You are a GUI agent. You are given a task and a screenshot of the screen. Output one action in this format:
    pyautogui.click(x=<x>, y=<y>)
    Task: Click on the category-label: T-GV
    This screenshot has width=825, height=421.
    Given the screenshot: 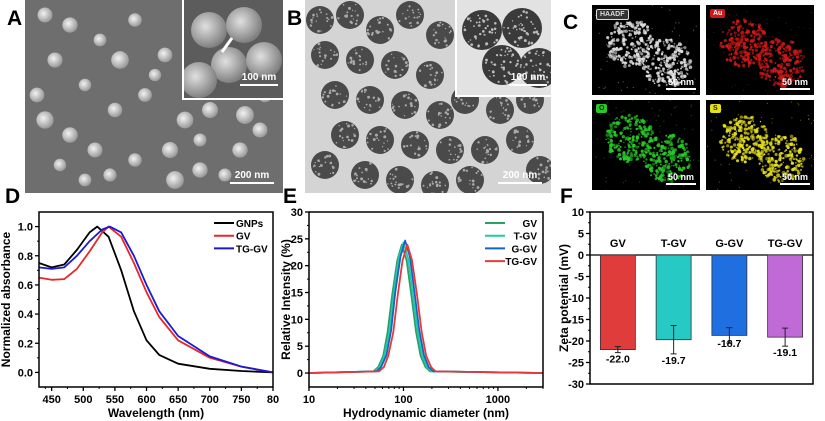 What is the action you would take?
    pyautogui.click(x=674, y=244)
    